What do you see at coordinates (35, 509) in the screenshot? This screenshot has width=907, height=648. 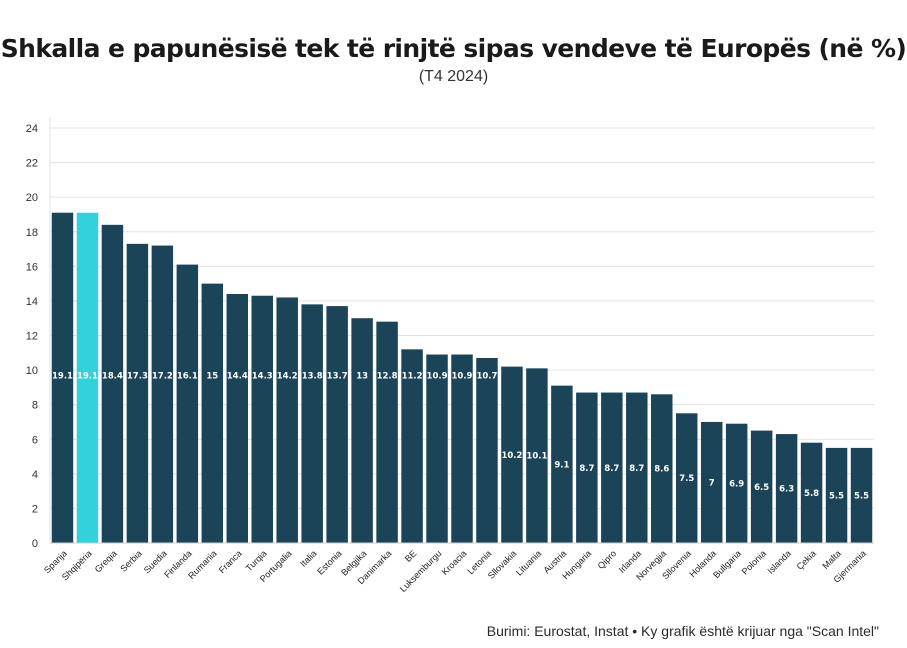 I see `y-tick-label: 2` at bounding box center [35, 509].